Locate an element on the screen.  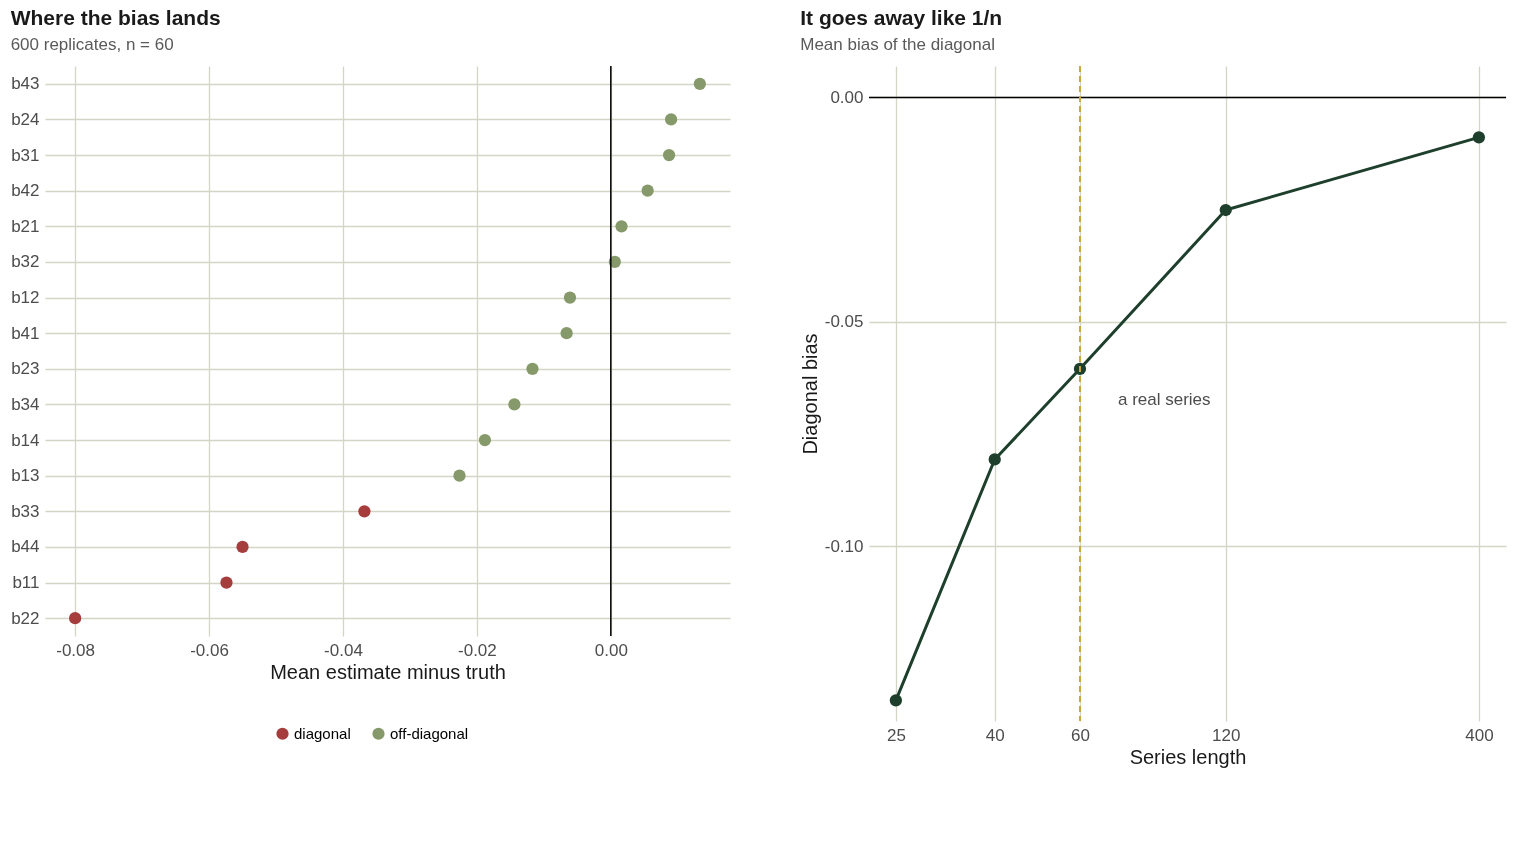
legend-label: off-diagonal is located at coordinates (429, 733).